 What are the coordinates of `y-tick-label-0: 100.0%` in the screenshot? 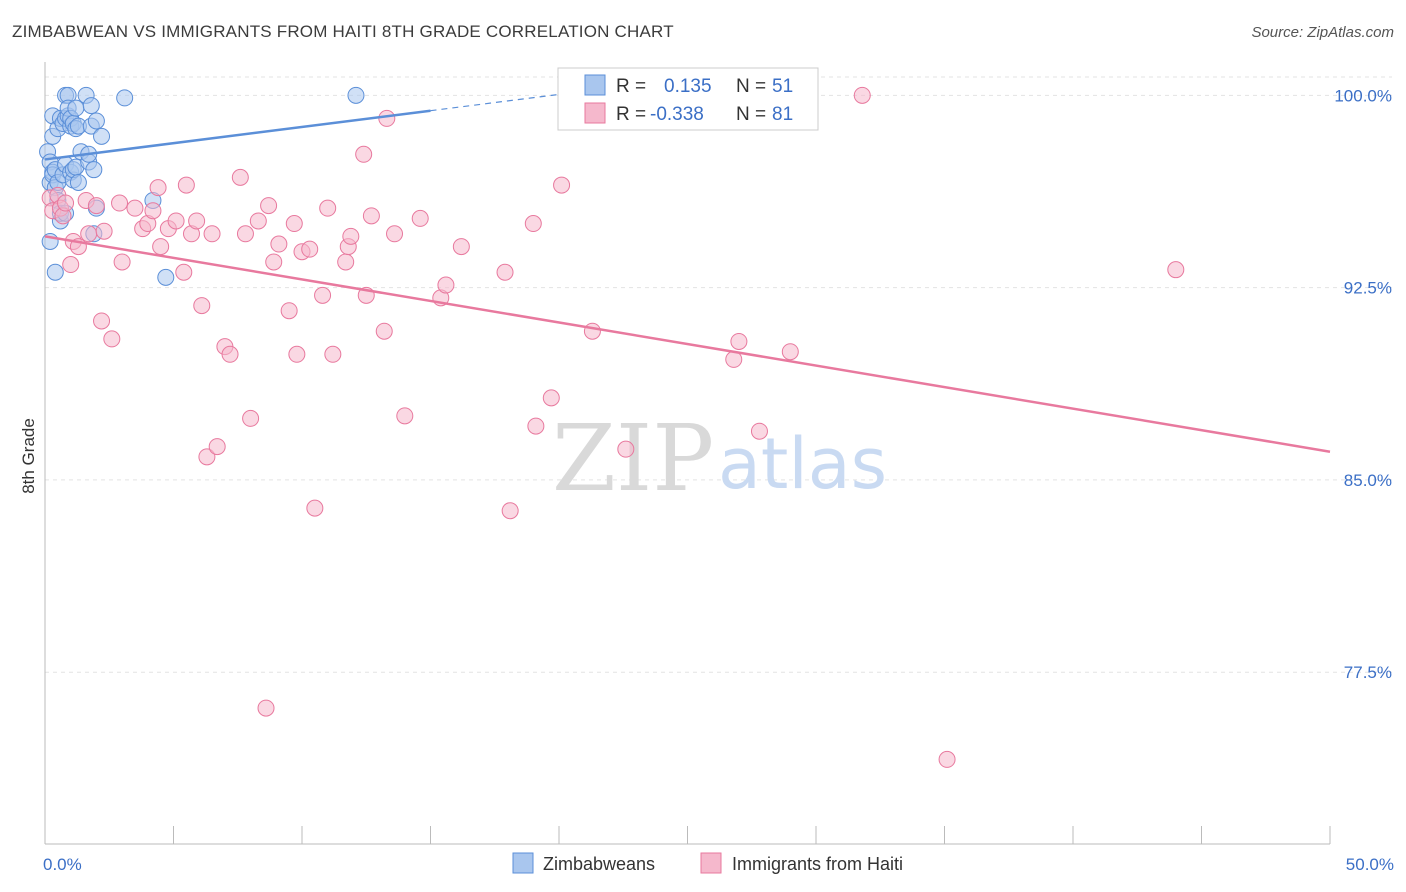 It's located at (1363, 95).